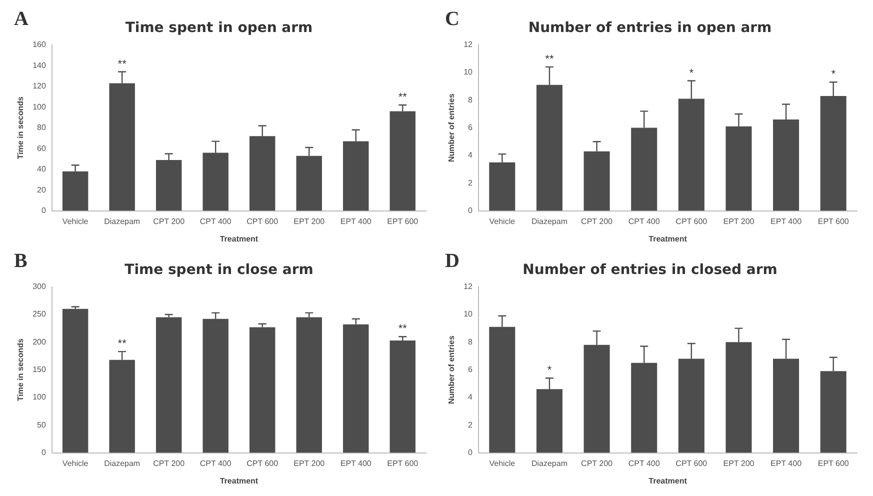 This screenshot has width=873, height=496. Describe the element at coordinates (21, 19) in the screenshot. I see `text: A` at that location.